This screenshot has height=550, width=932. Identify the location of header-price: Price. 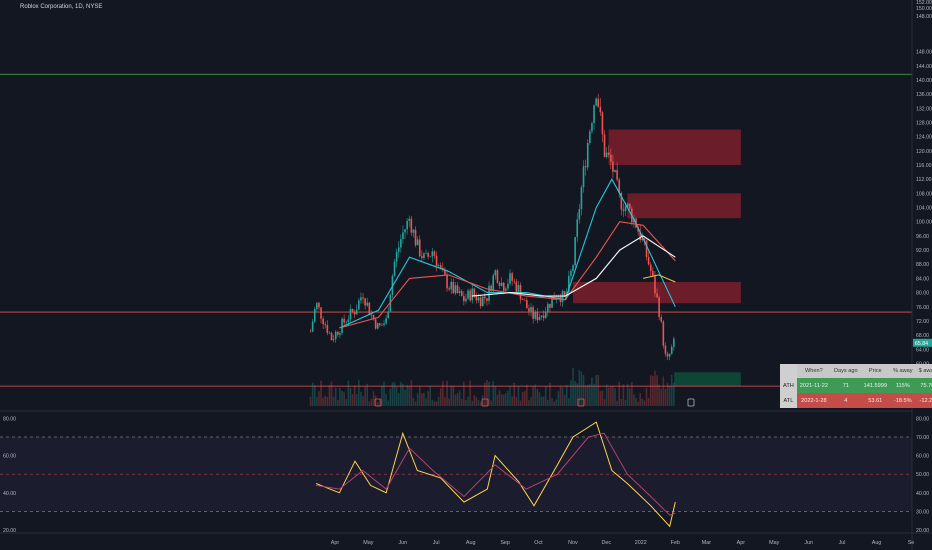
(875, 371).